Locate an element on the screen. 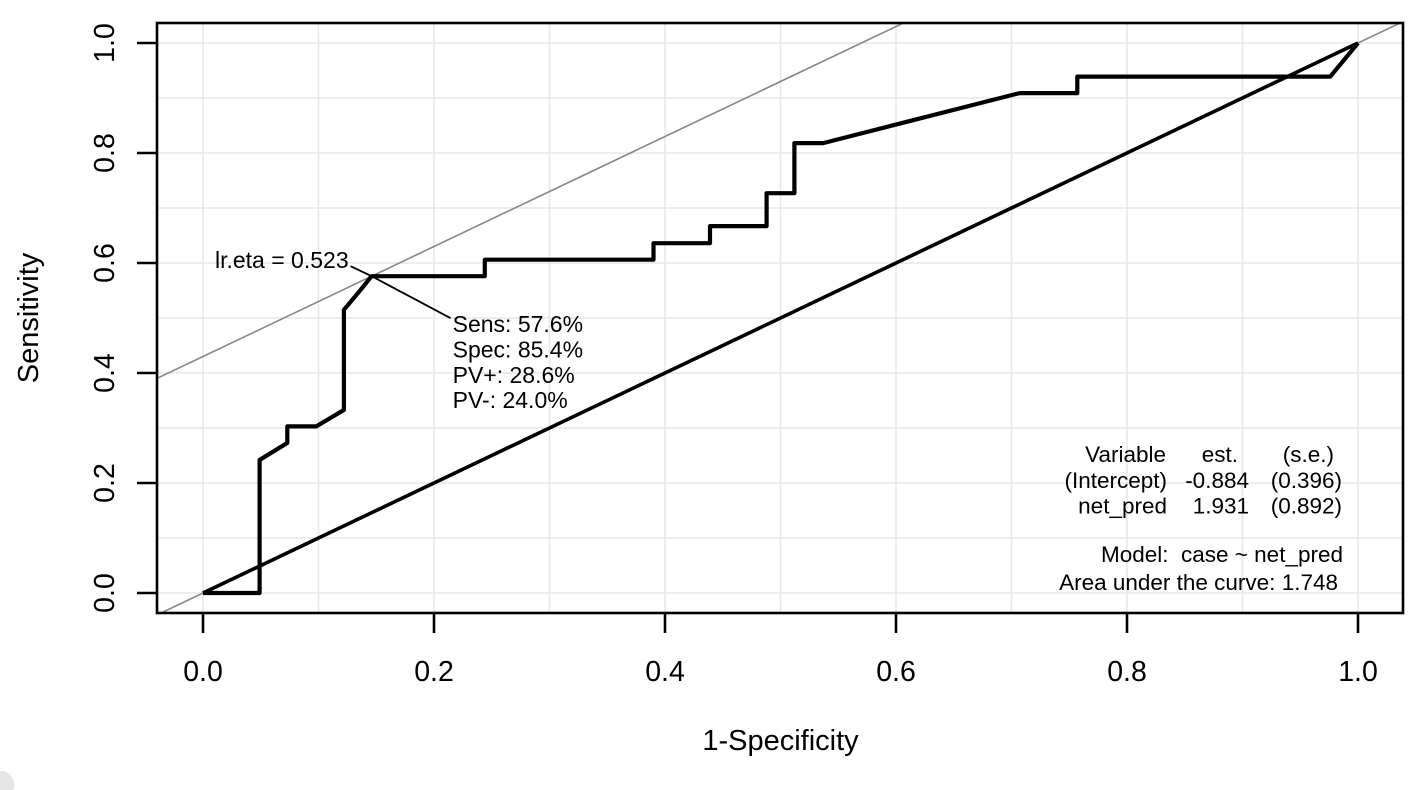 The width and height of the screenshot is (1414, 790). y-tick-label: 0.2 is located at coordinates (105, 483).